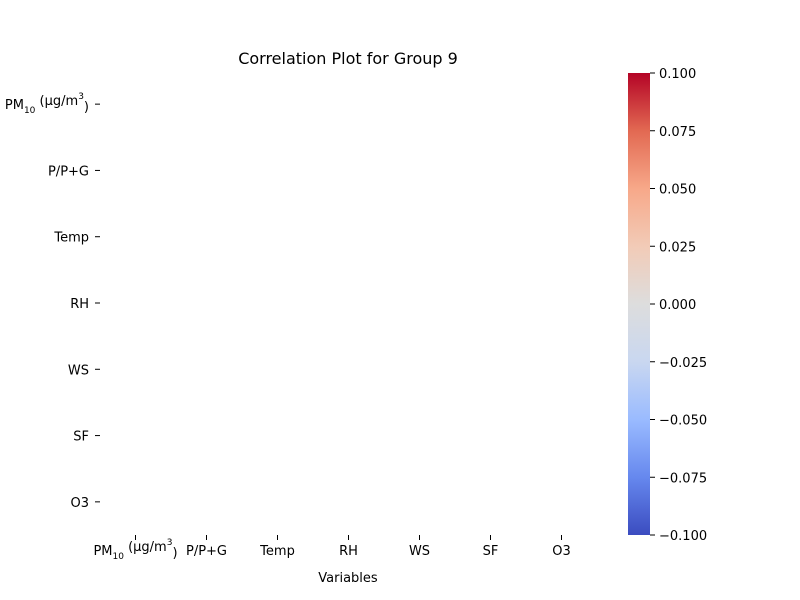 The height and width of the screenshot is (600, 800). What do you see at coordinates (102, 551) in the screenshot?
I see `label-part-base: PM` at bounding box center [102, 551].